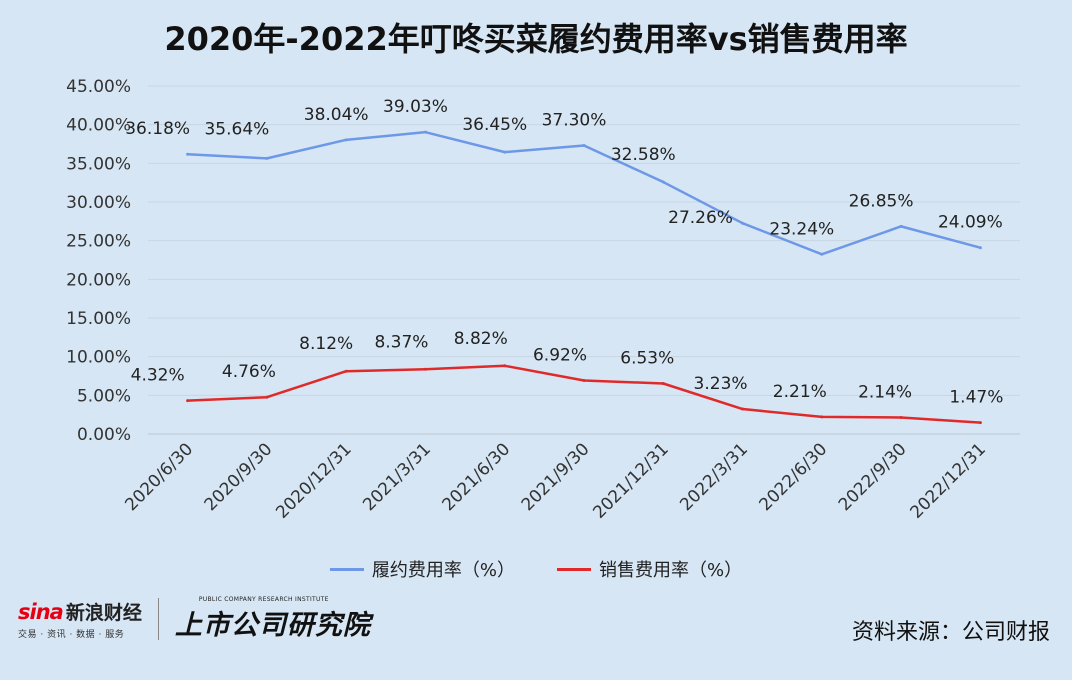 The width and height of the screenshot is (1072, 680). I want to click on legend-label-fulfillment: 履约费用率（%）, so click(443, 570).